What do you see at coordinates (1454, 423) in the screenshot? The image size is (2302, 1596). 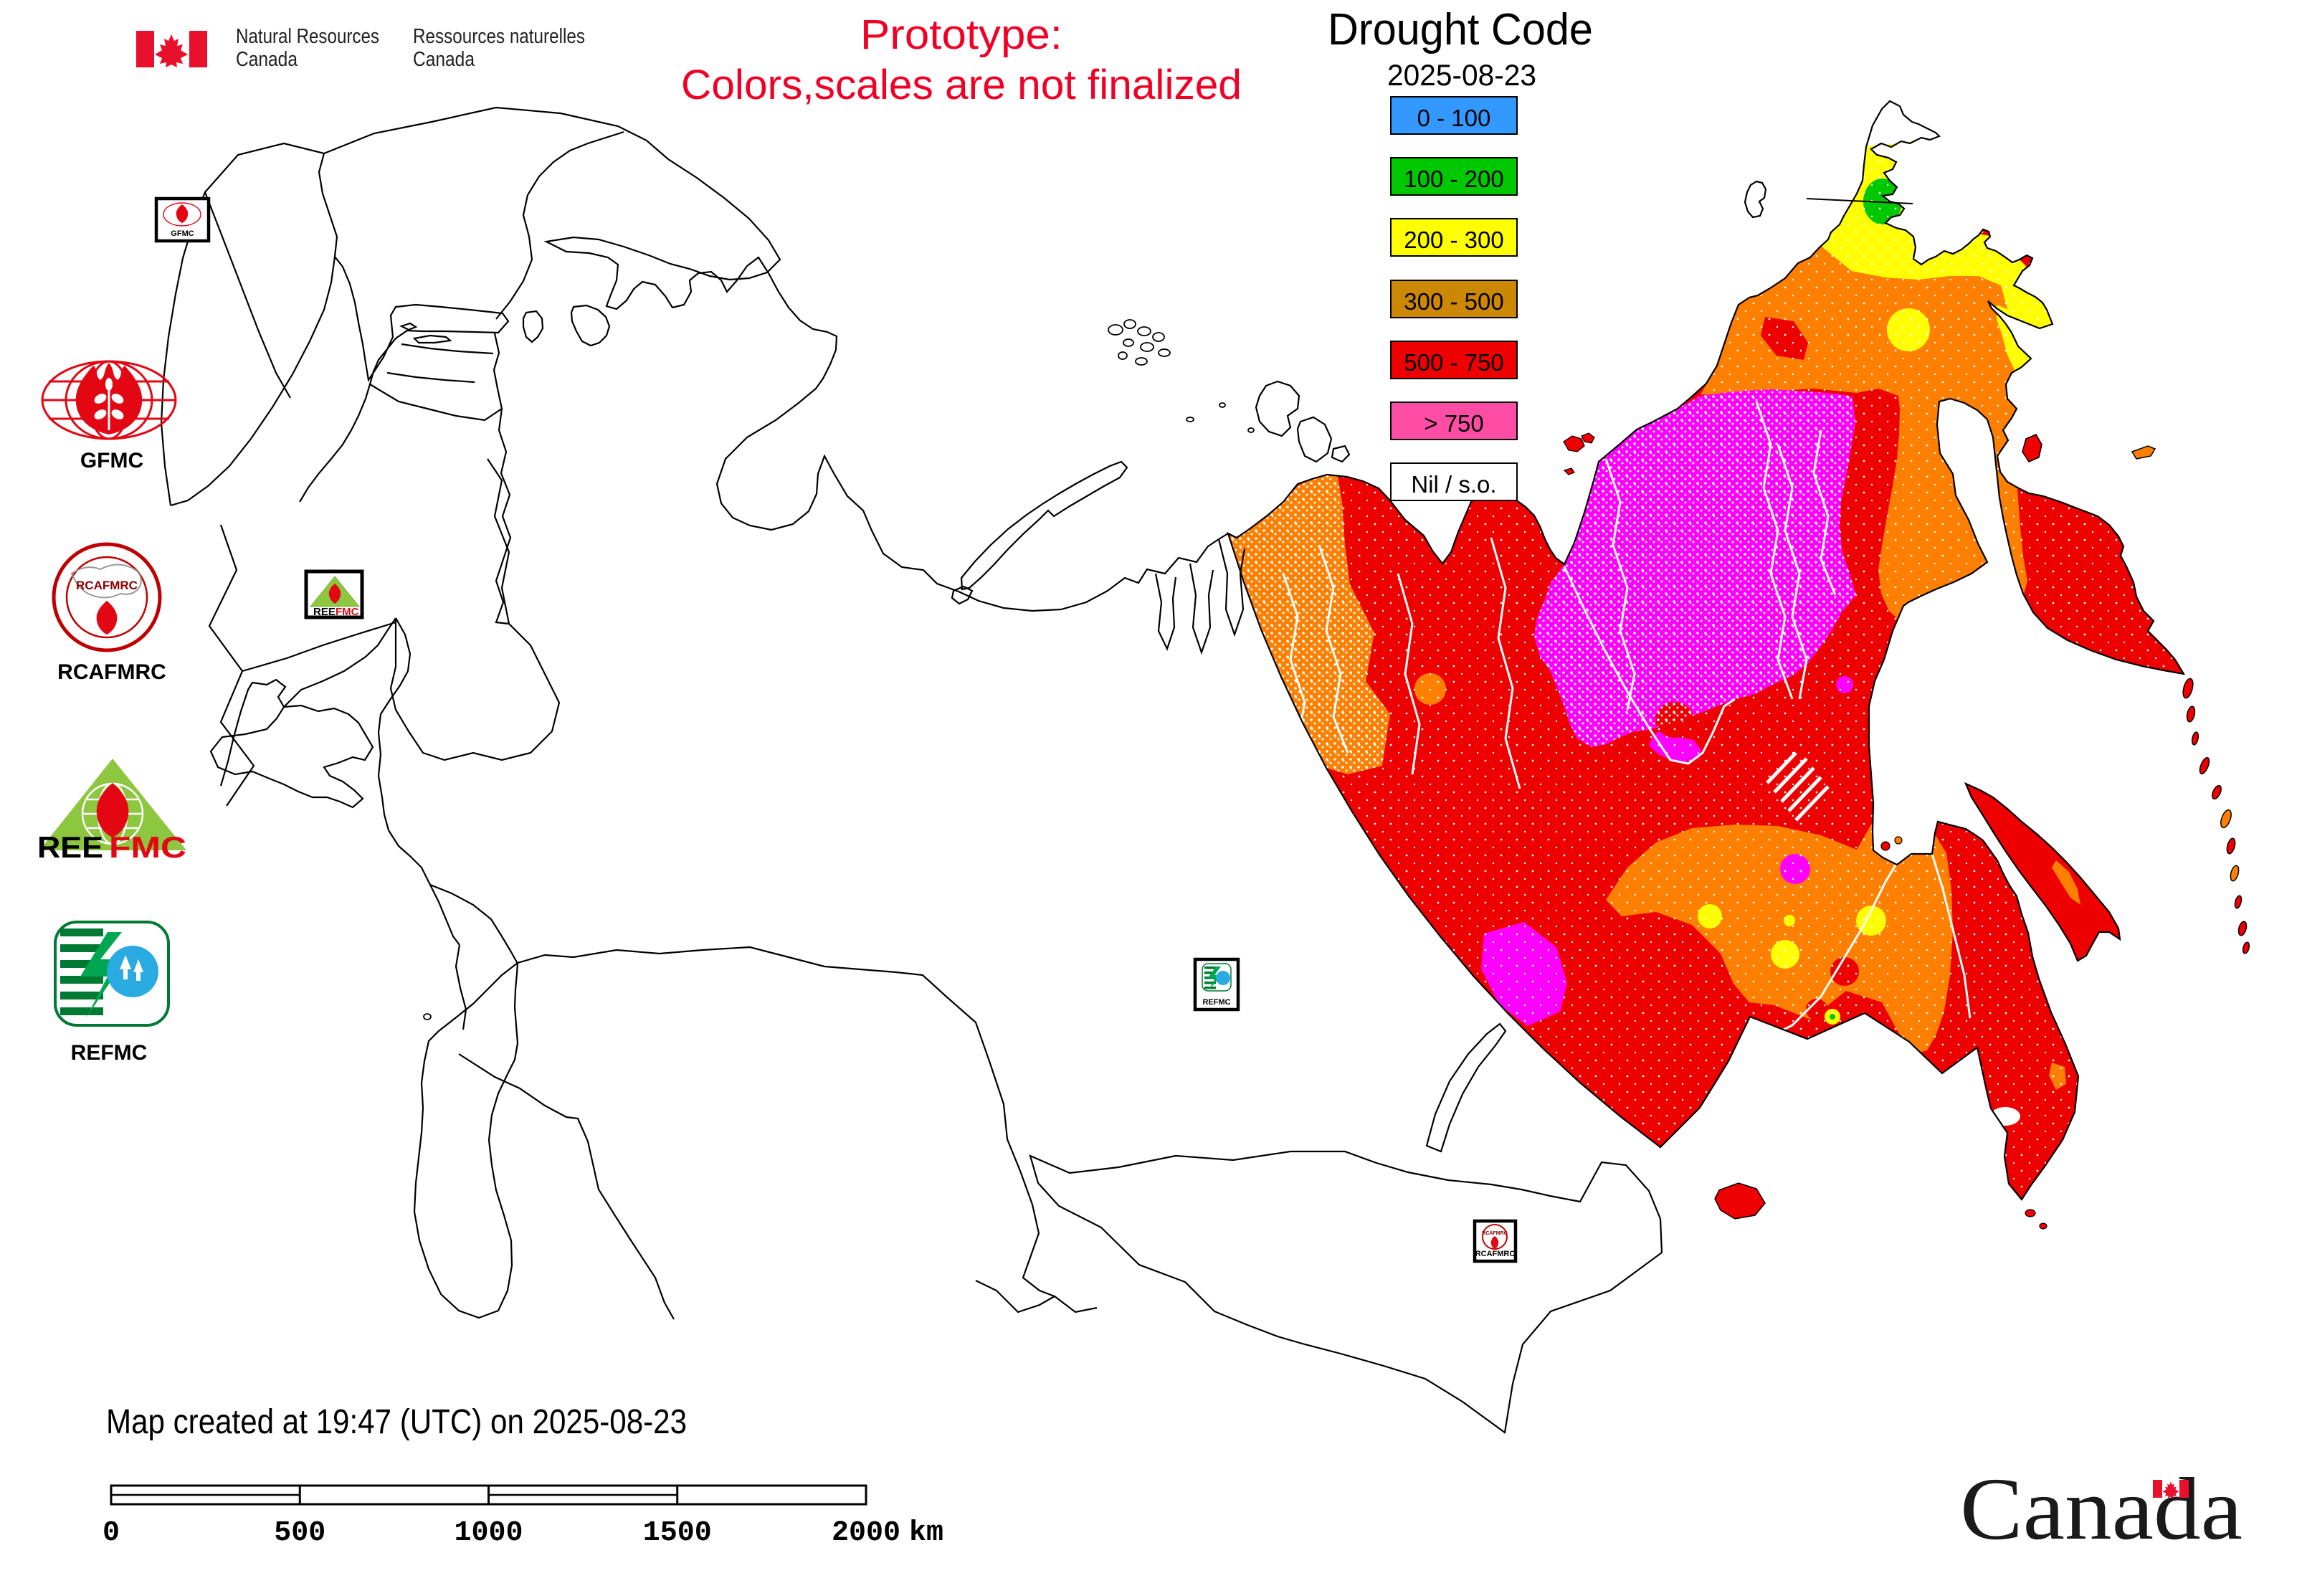 I see `svg-text: > 750` at bounding box center [1454, 423].